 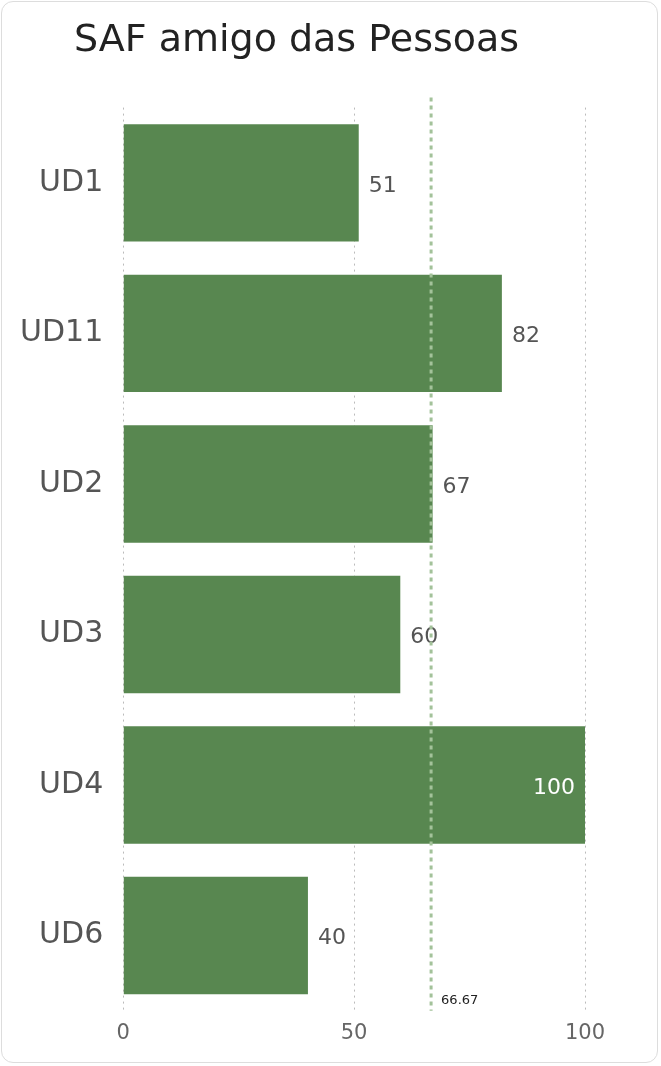 What do you see at coordinates (71, 481) in the screenshot?
I see `y-tick-label: UD2` at bounding box center [71, 481].